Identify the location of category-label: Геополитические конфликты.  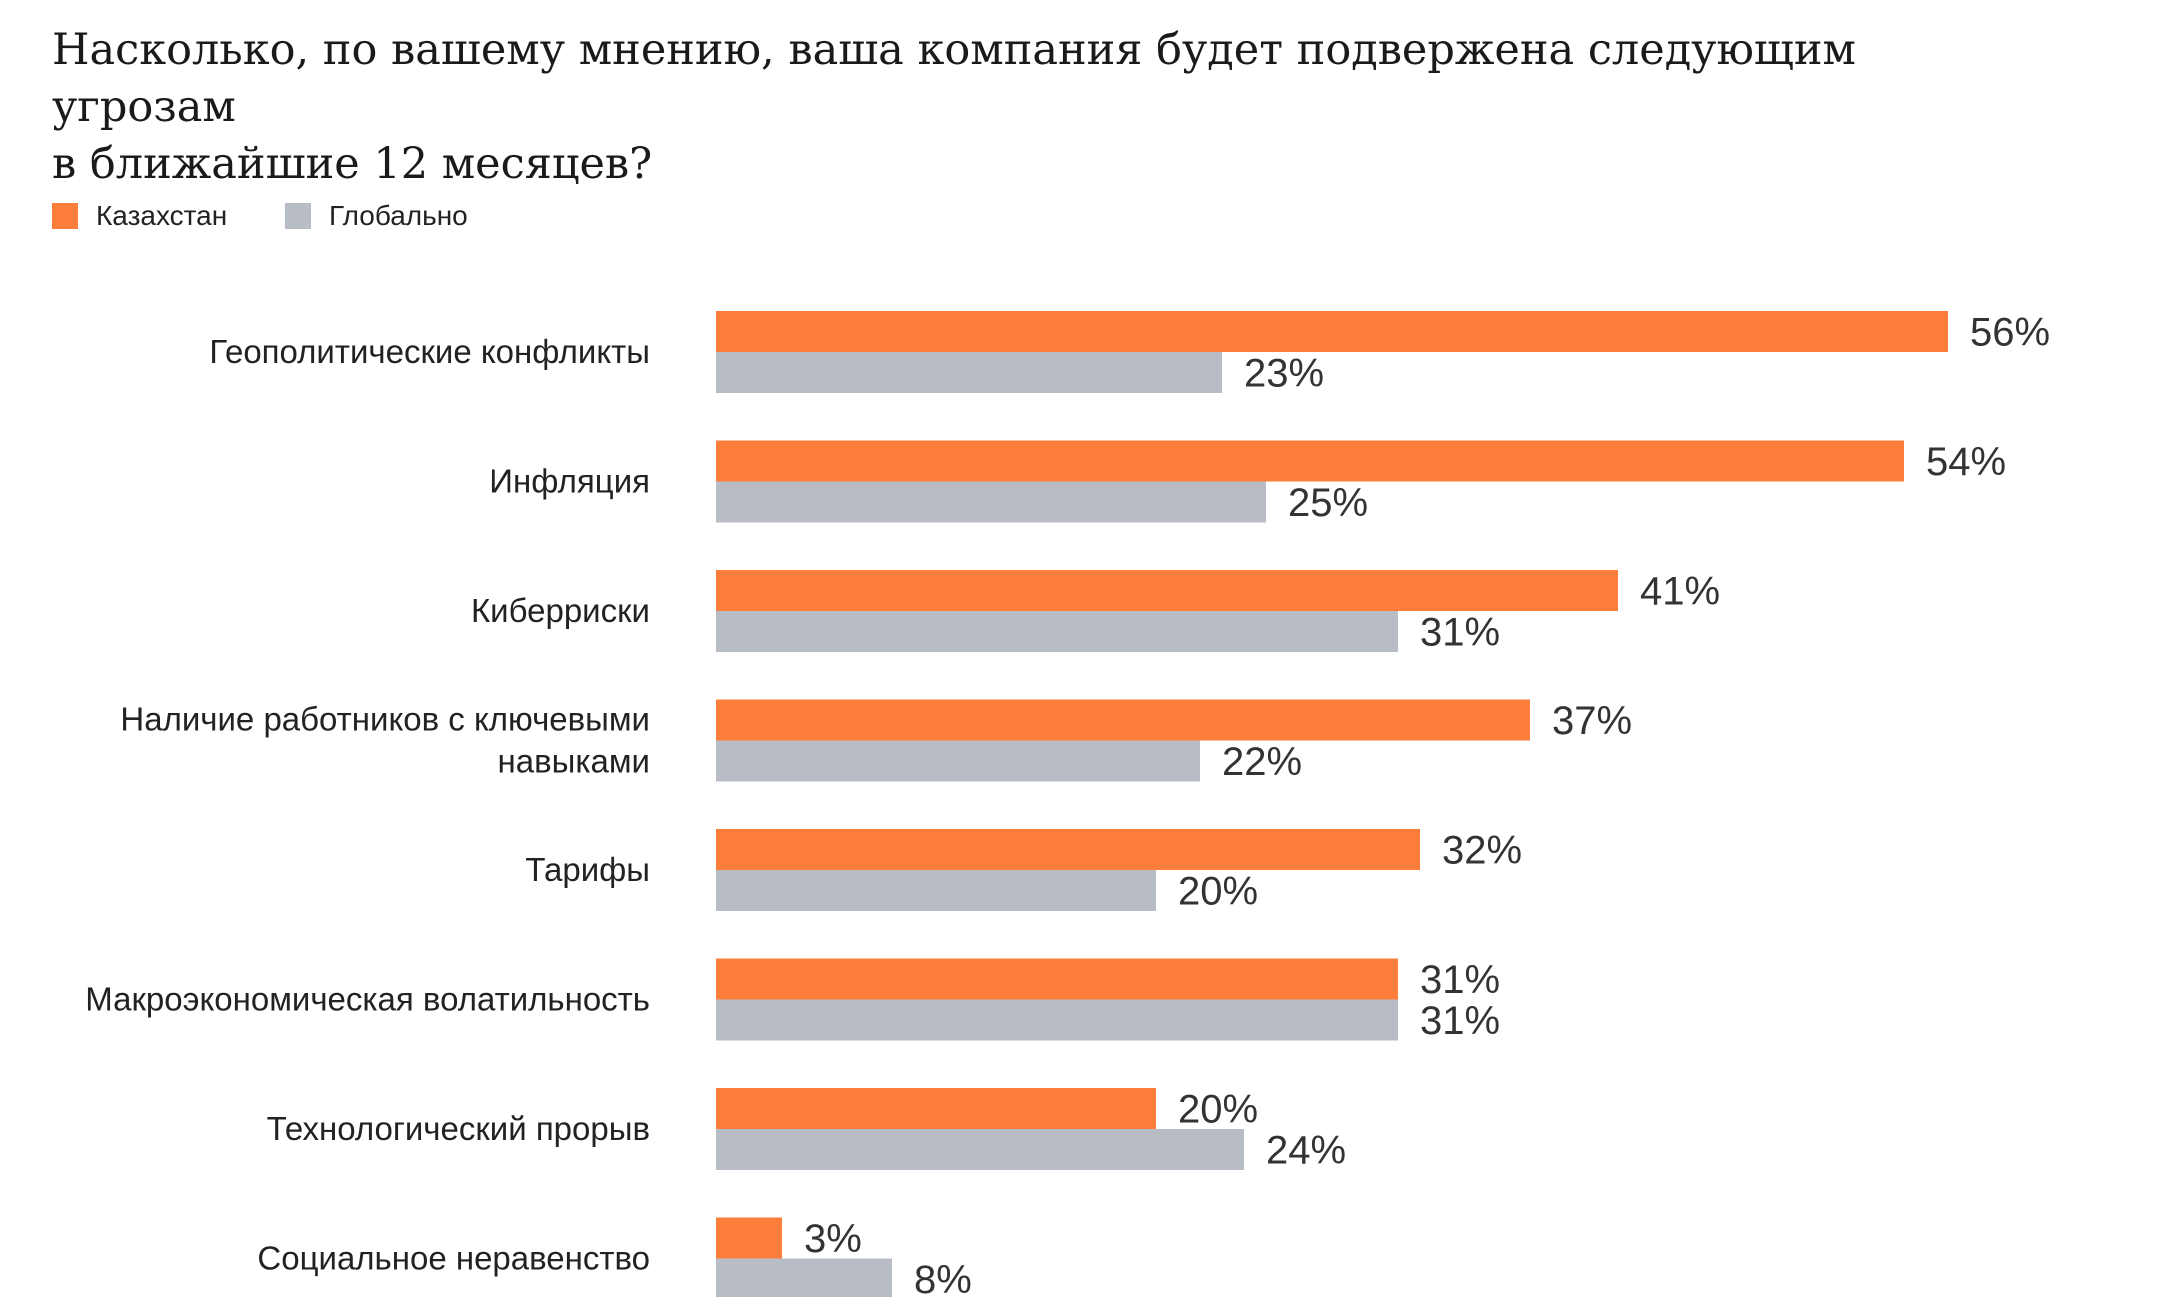
(429, 351).